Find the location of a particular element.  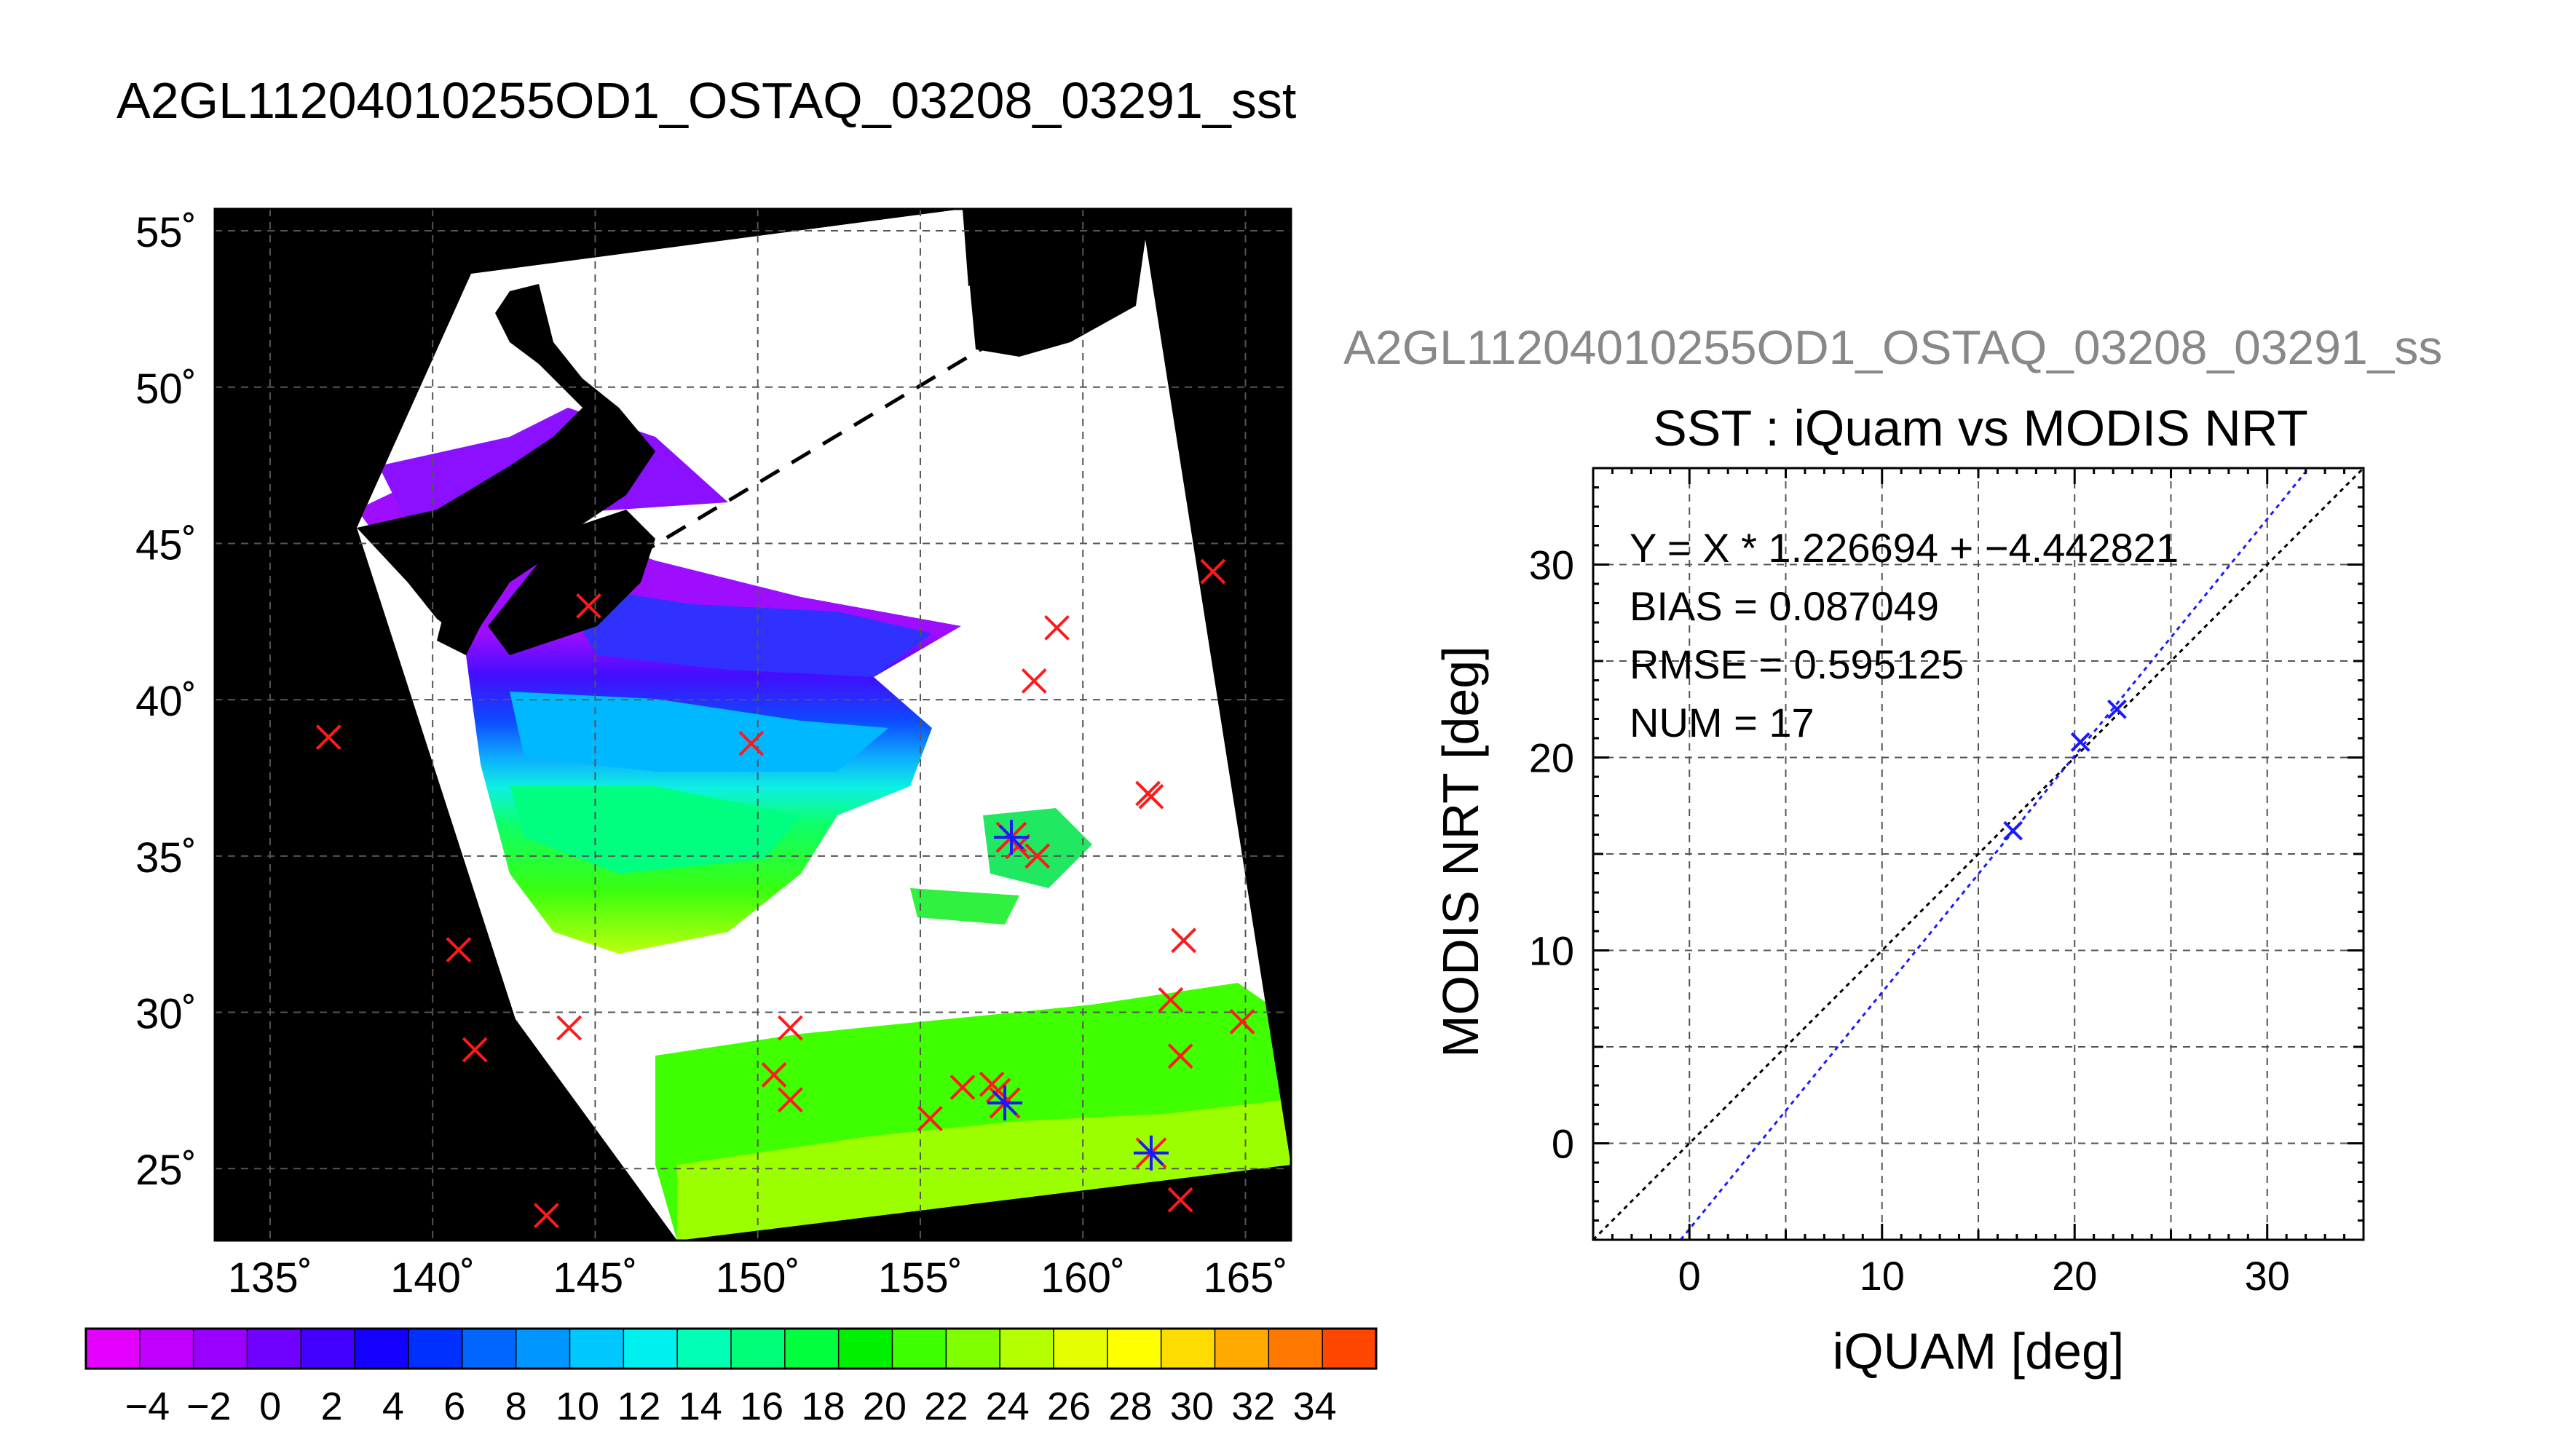

colorbar-tick-label: 18 is located at coordinates (823, 1406).